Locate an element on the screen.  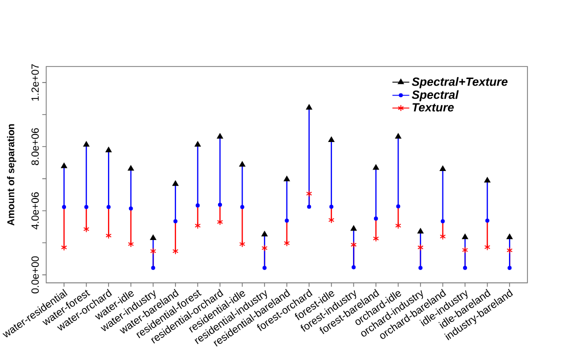
y-axis-title: Amount of separation is located at coordinates (11, 175).